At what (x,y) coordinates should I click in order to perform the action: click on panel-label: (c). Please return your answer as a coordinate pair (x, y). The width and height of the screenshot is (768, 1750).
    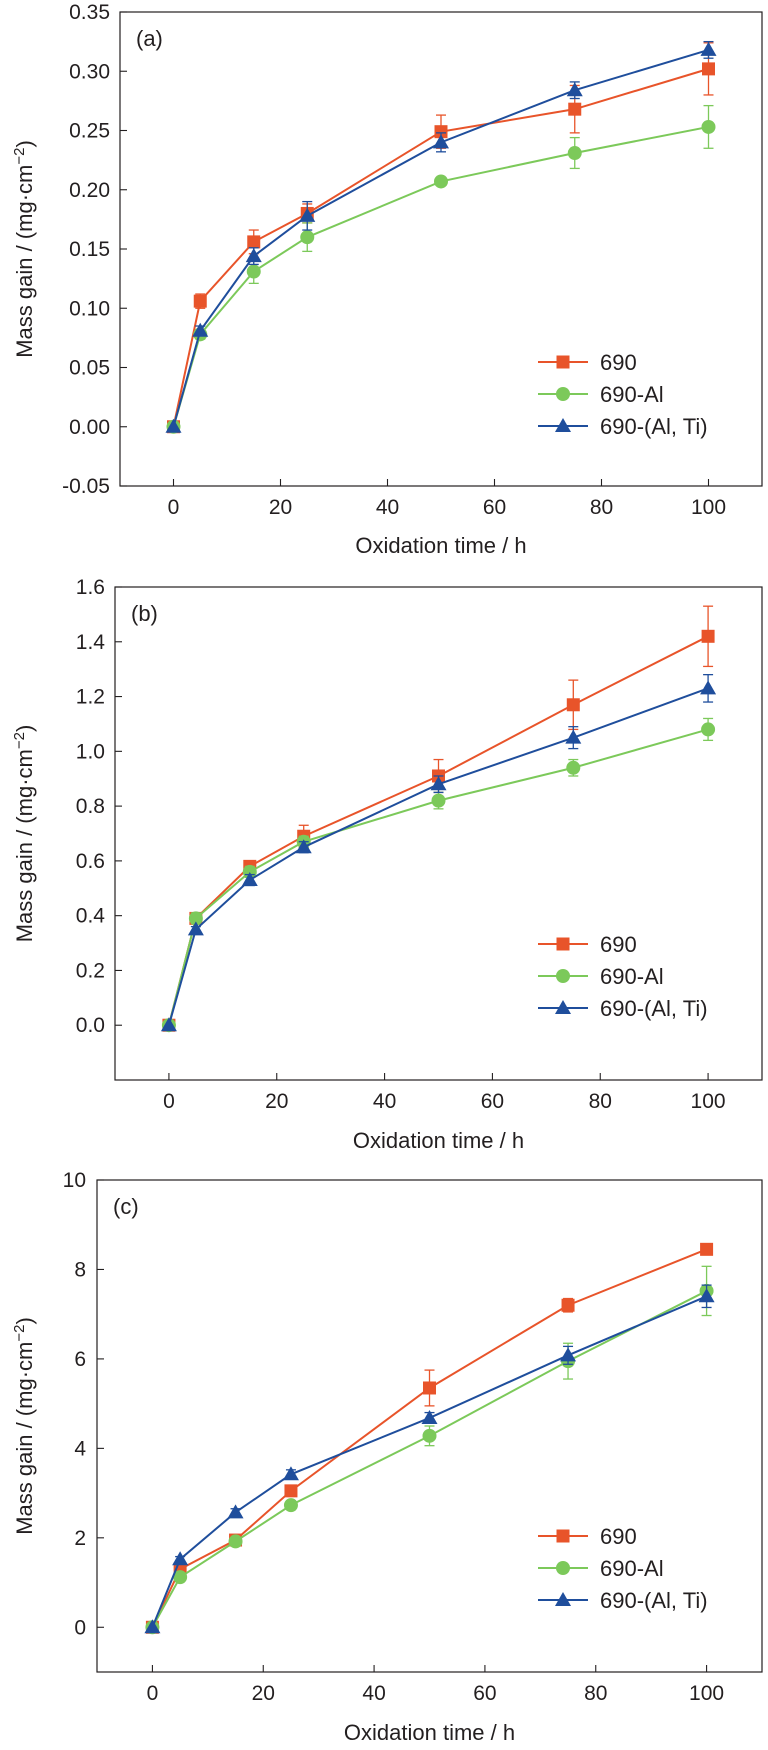
    Looking at the image, I should click on (126, 1206).